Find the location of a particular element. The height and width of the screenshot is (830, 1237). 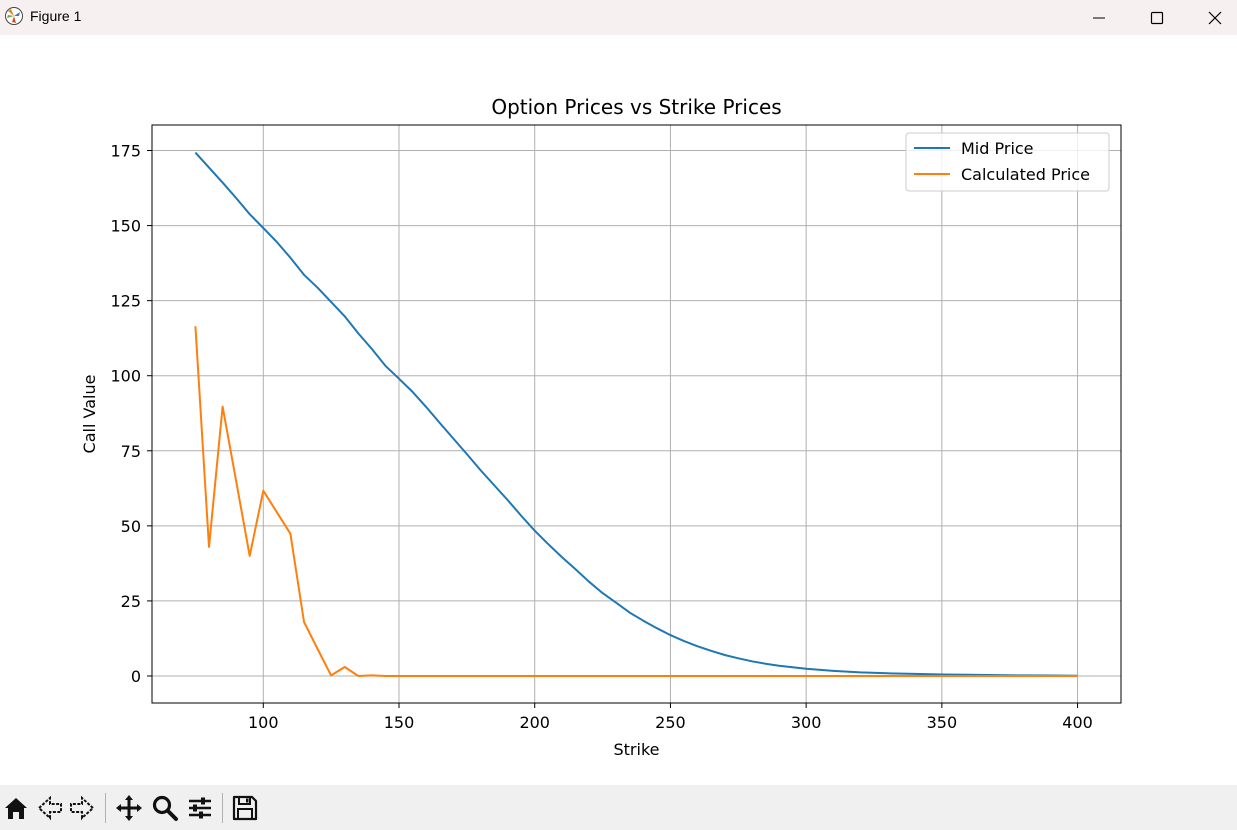

configure-subplots-icon is located at coordinates (200, 808).